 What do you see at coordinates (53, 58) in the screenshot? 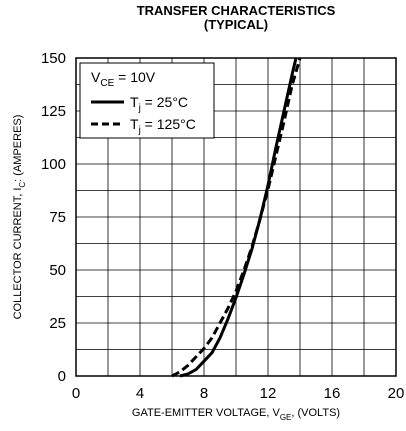
I see `y-tick-label: 150` at bounding box center [53, 58].